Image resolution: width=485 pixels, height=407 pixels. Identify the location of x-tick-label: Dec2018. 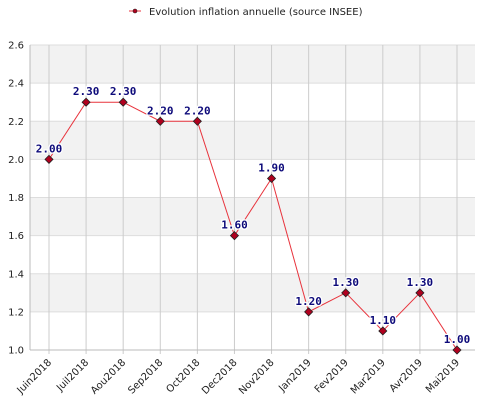
(219, 376).